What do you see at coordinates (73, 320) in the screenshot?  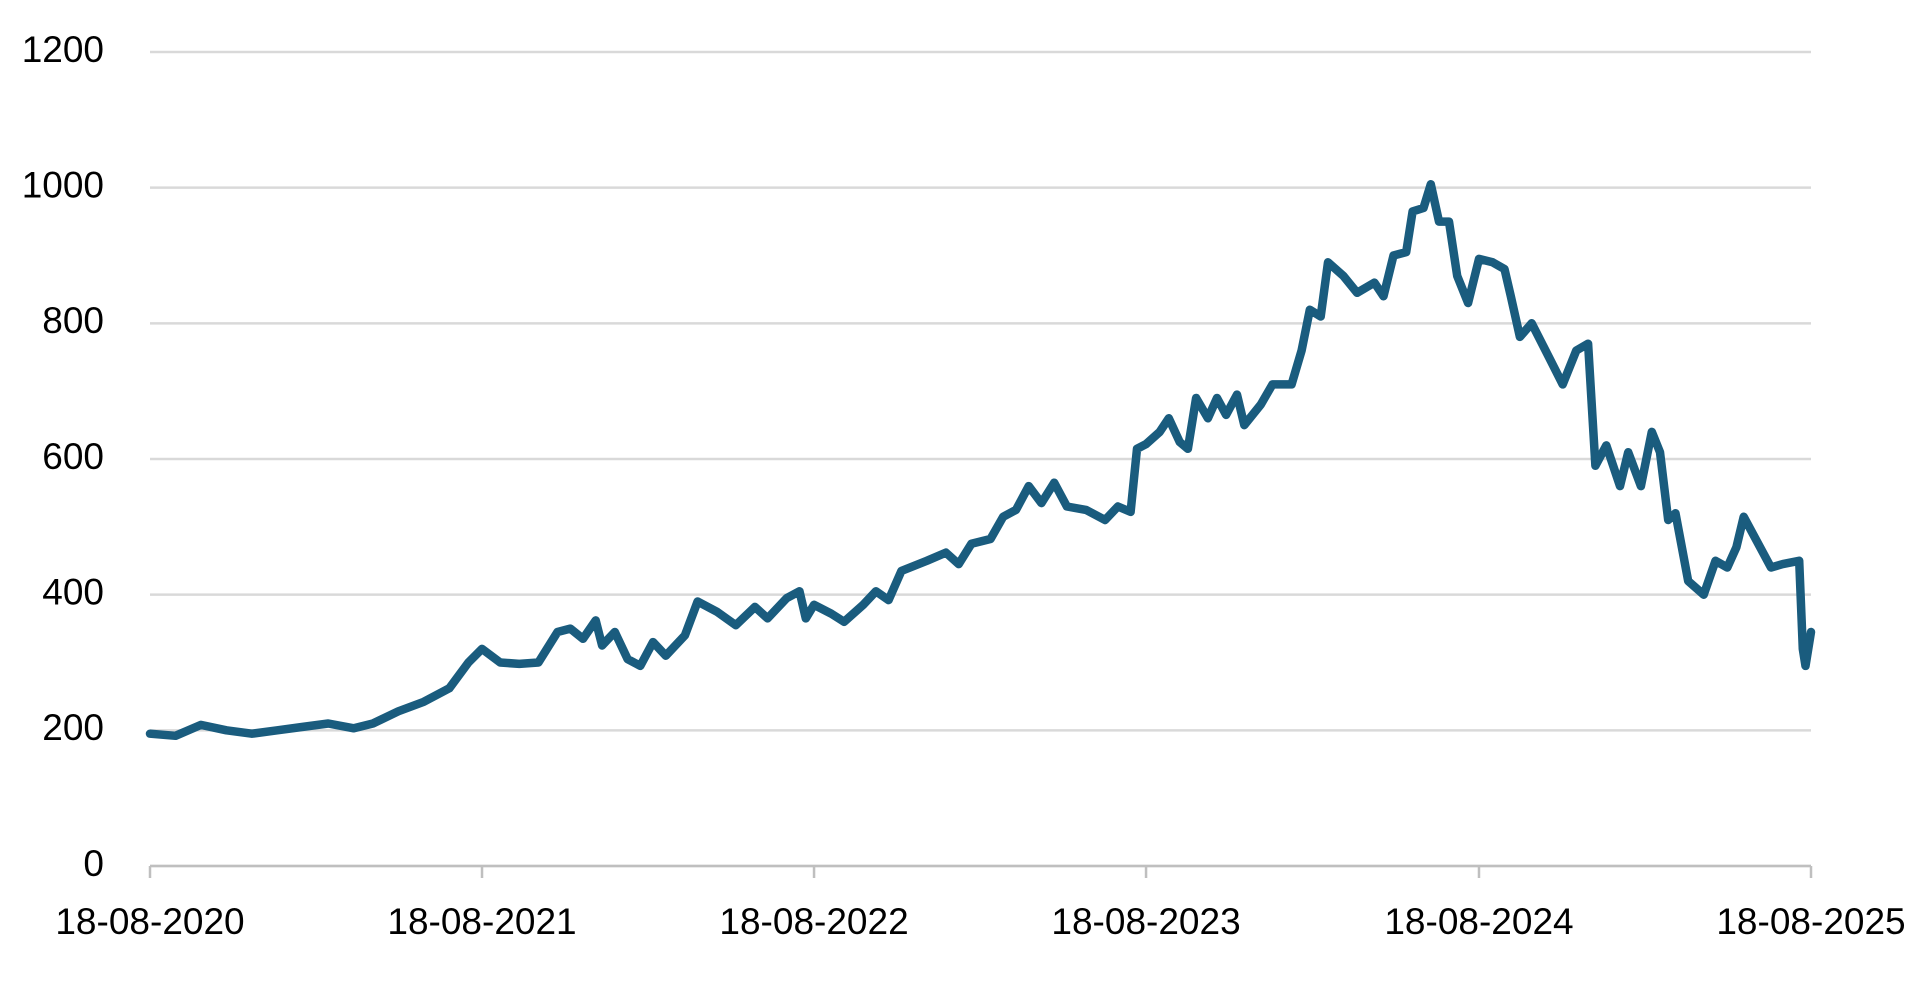 I see `y-tick-label: 800` at bounding box center [73, 320].